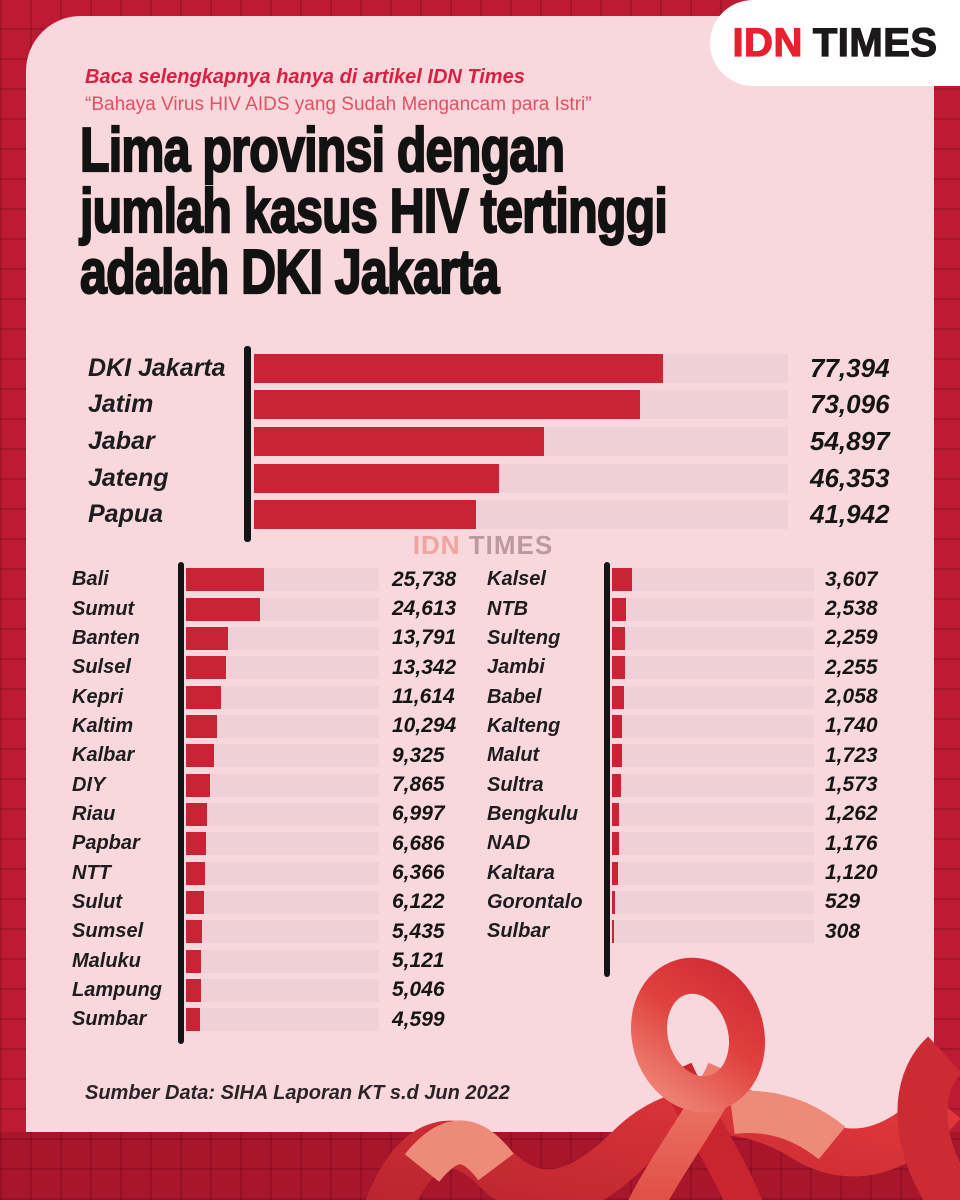 Image resolution: width=960 pixels, height=1200 pixels. I want to click on province-label: Jambi, so click(516, 667).